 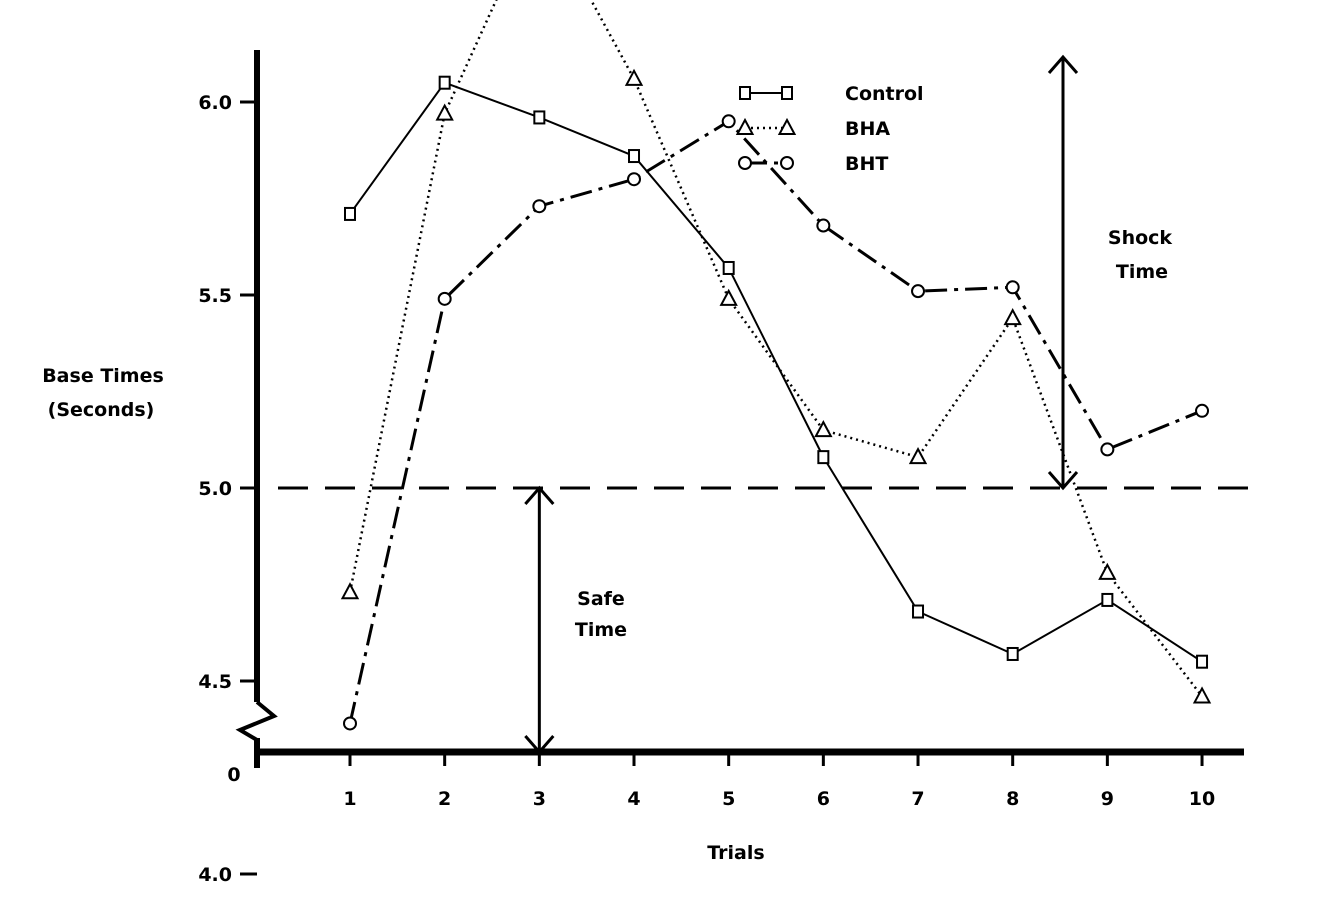 I want to click on x-tick-label-6: 6, so click(x=823, y=799).